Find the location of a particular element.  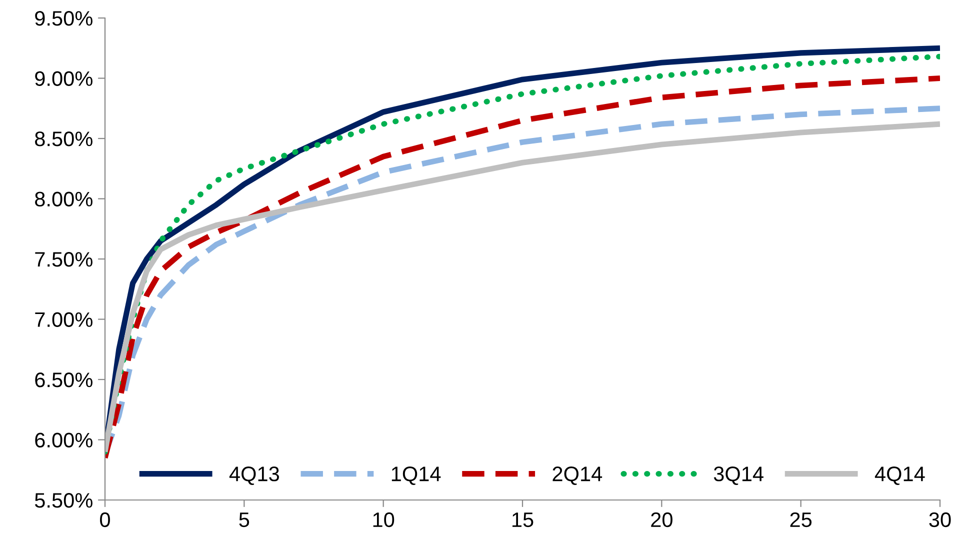

y-tick-label: 6.00% is located at coordinates (63, 440).